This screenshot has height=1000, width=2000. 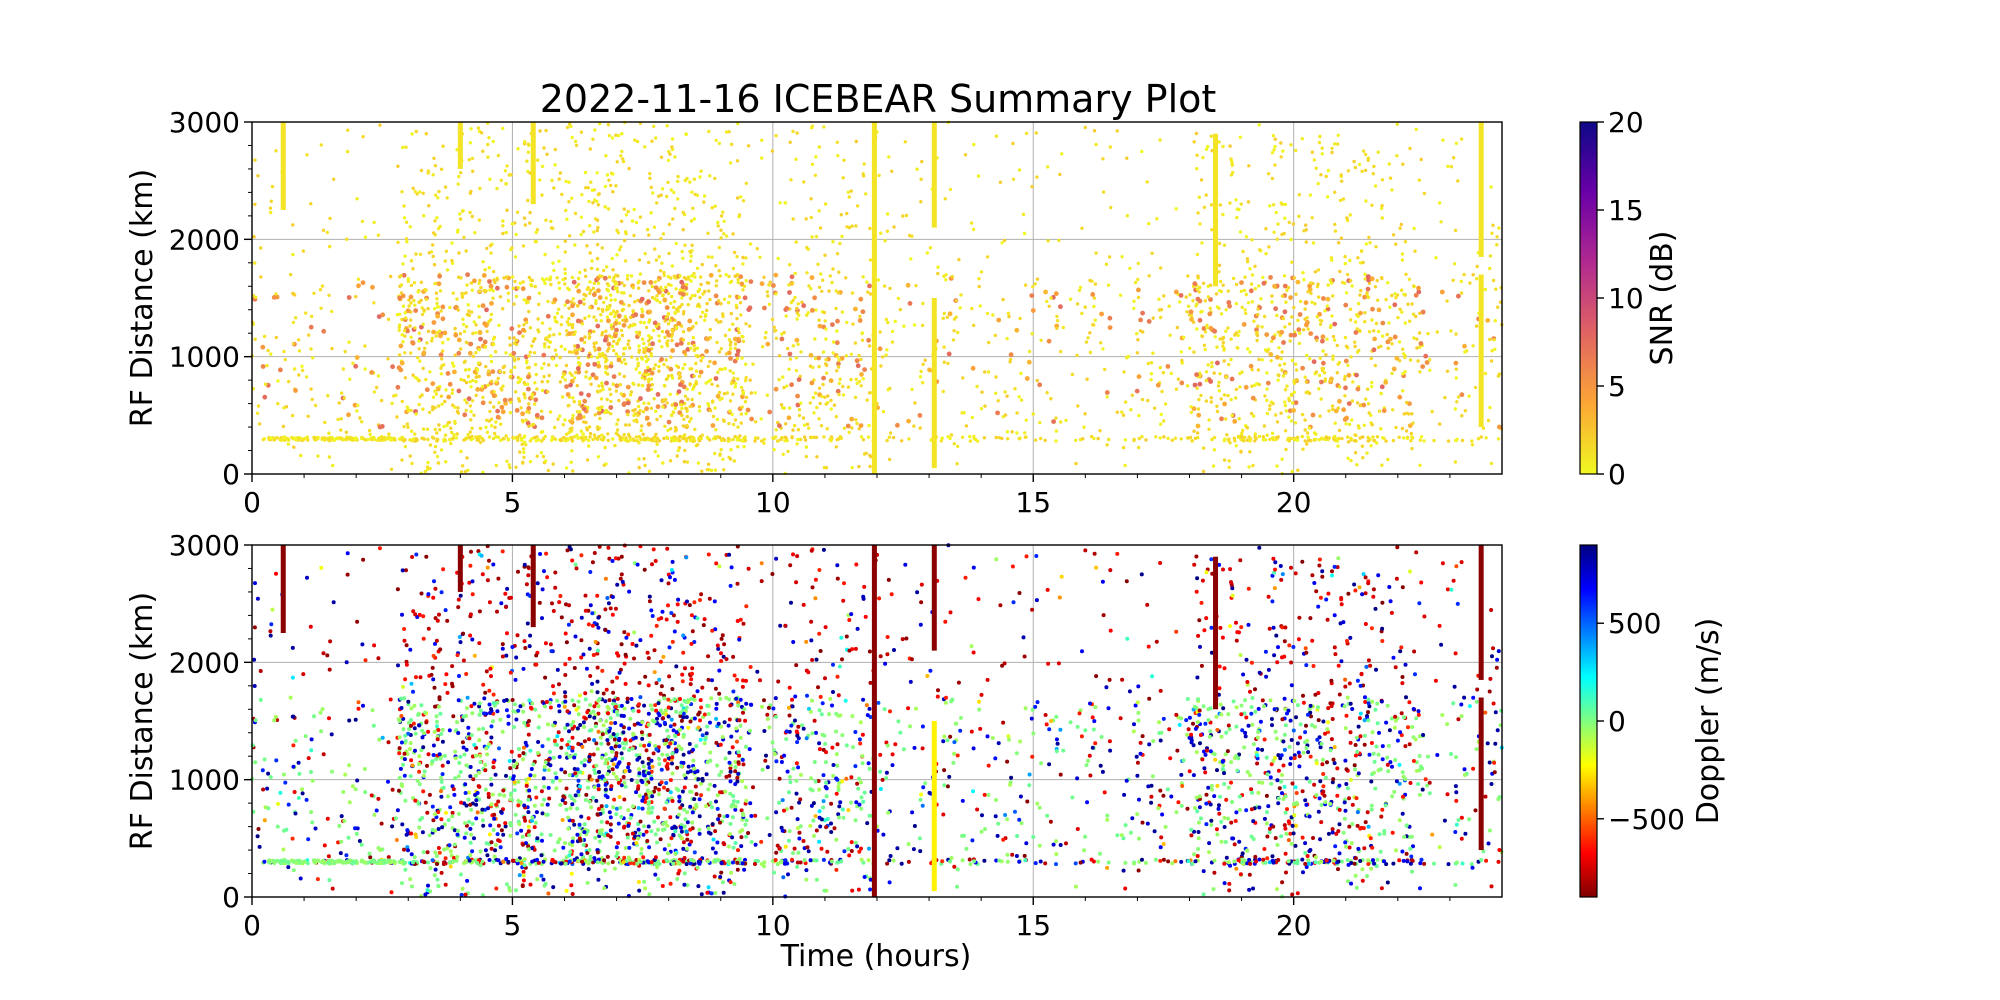 What do you see at coordinates (1626, 122) in the screenshot?
I see `colorbar-tick-label: 20` at bounding box center [1626, 122].